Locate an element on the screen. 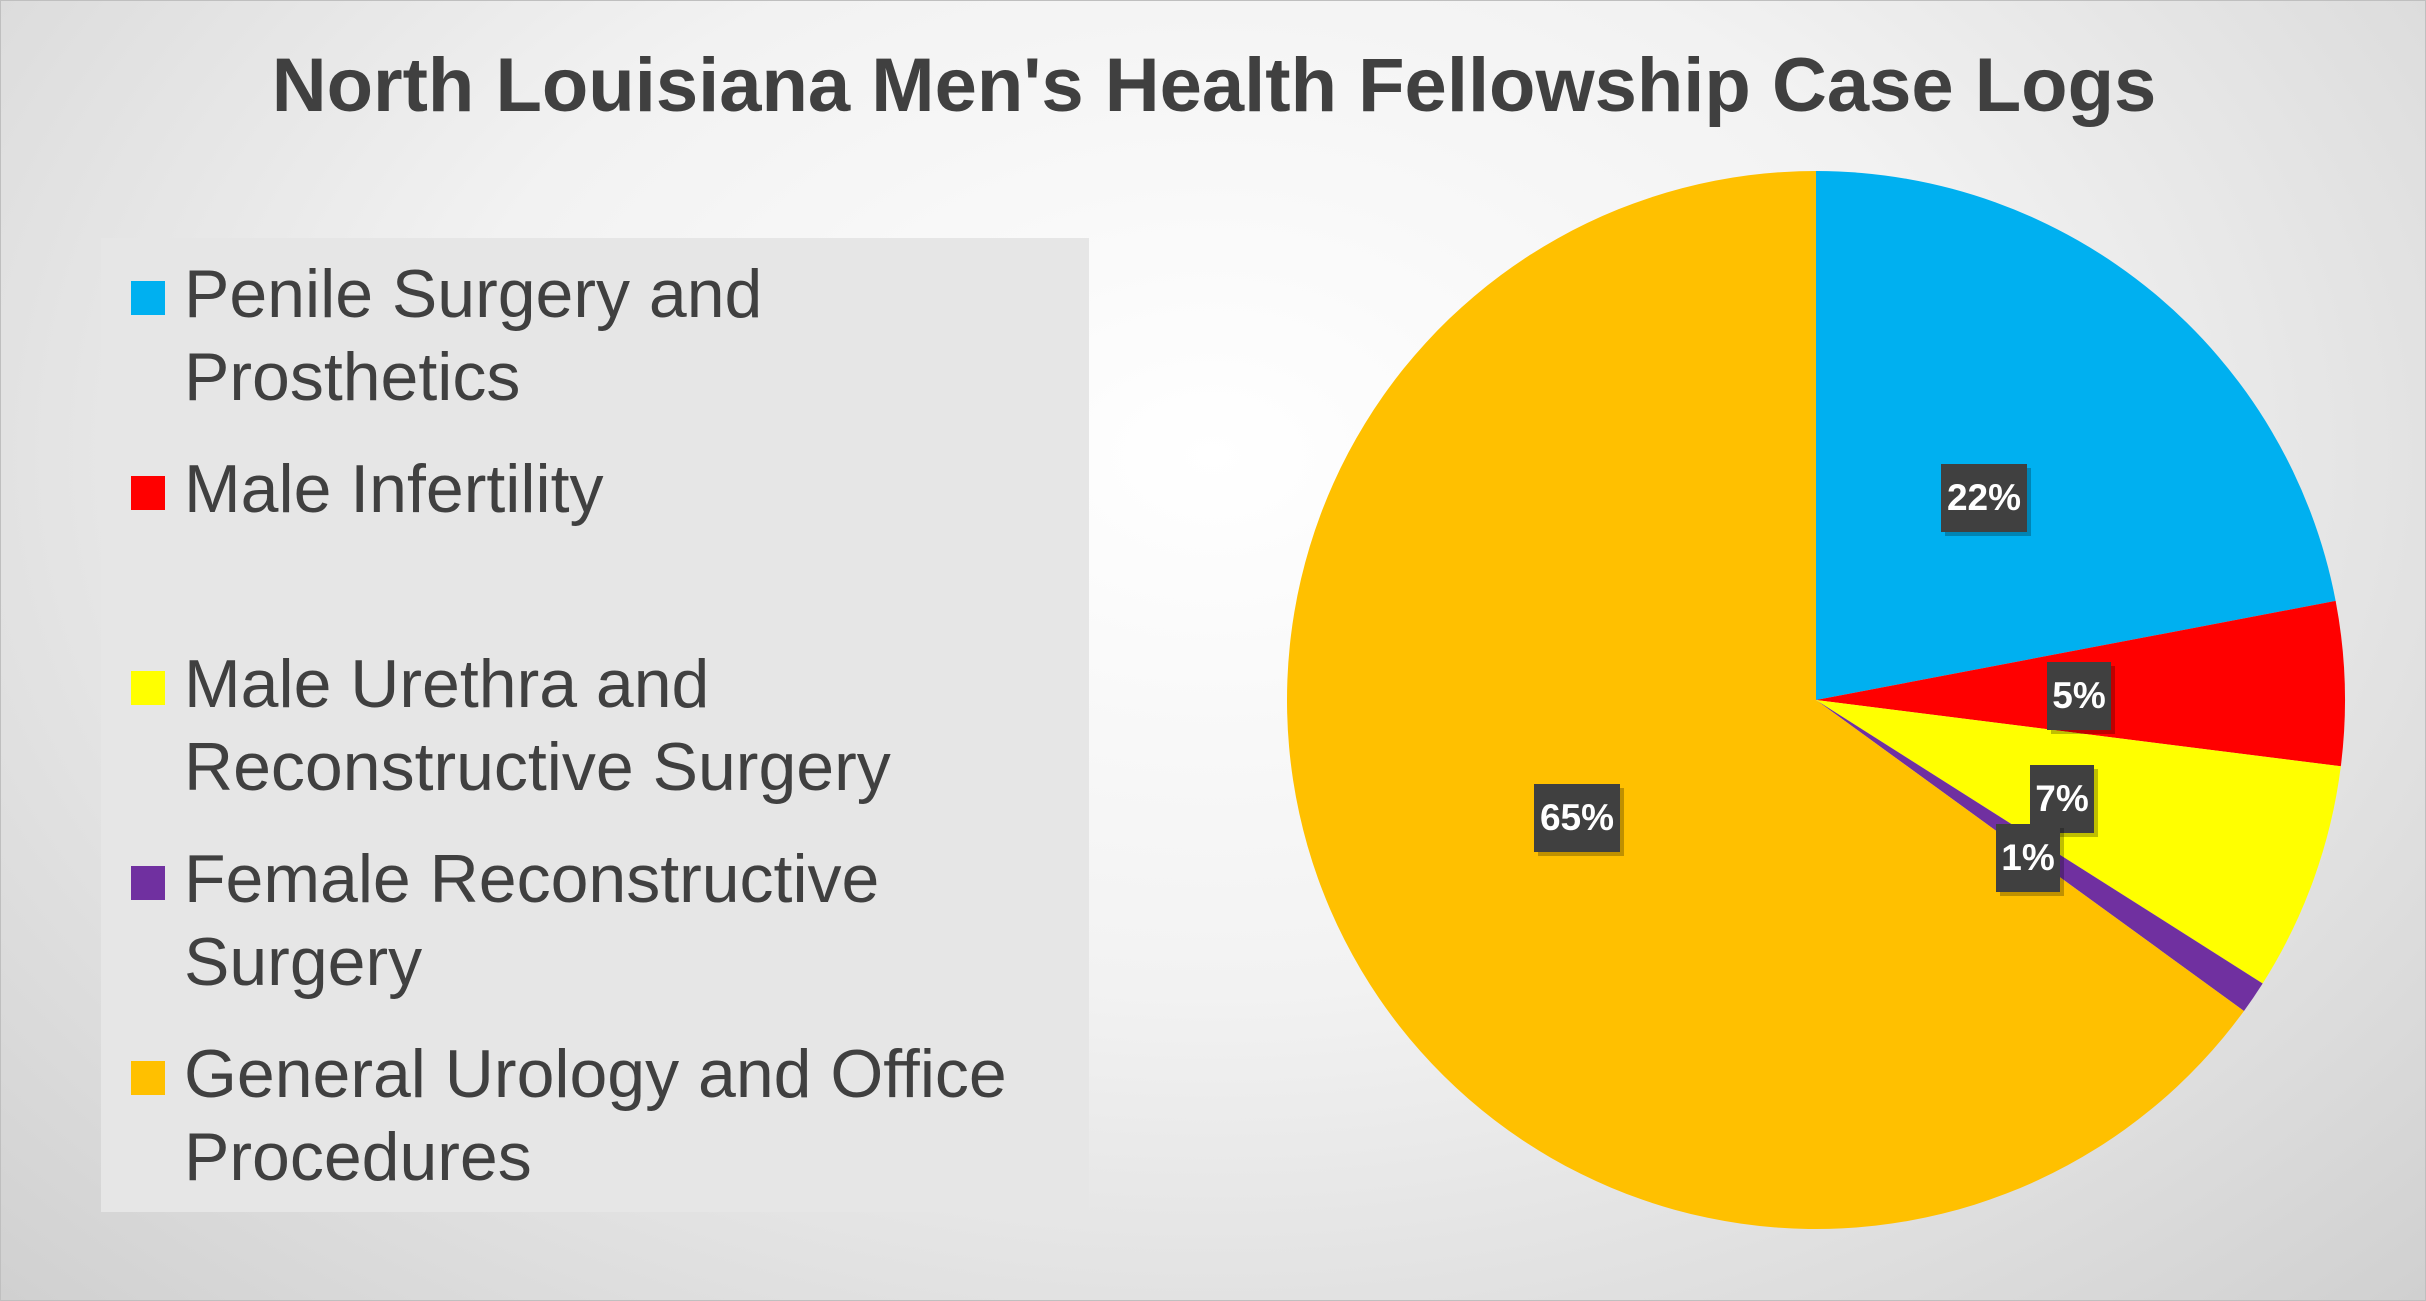 The image size is (2426, 1301). data-label: 65% is located at coordinates (1577, 817).